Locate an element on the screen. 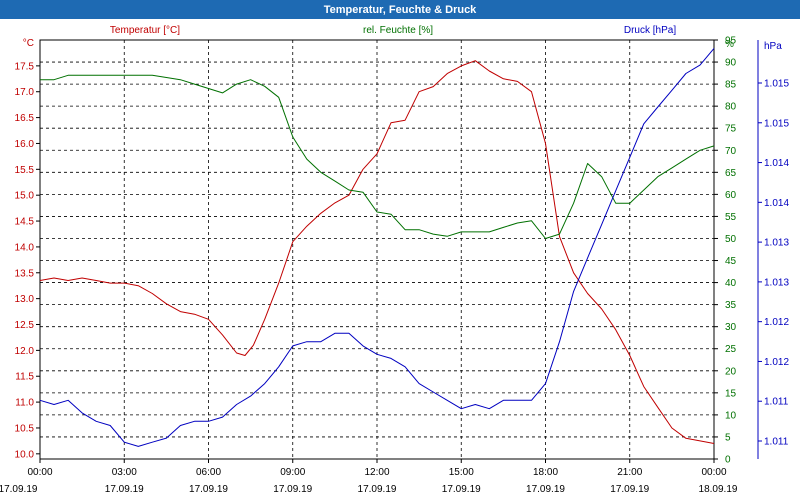 Image resolution: width=800 pixels, height=500 pixels. y-tick-label-humidity: 85 is located at coordinates (731, 85).